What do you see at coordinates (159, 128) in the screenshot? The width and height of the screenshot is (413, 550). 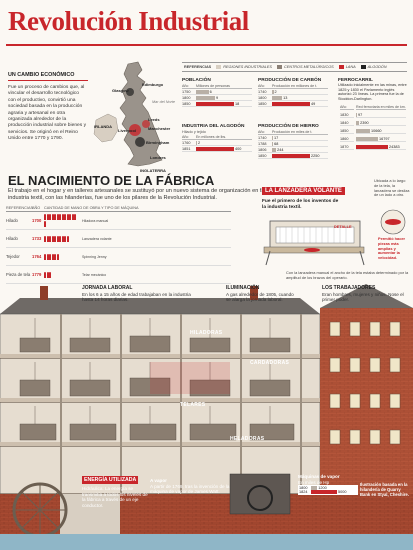 I see `map-label-manchester: Manchester` at bounding box center [159, 128].